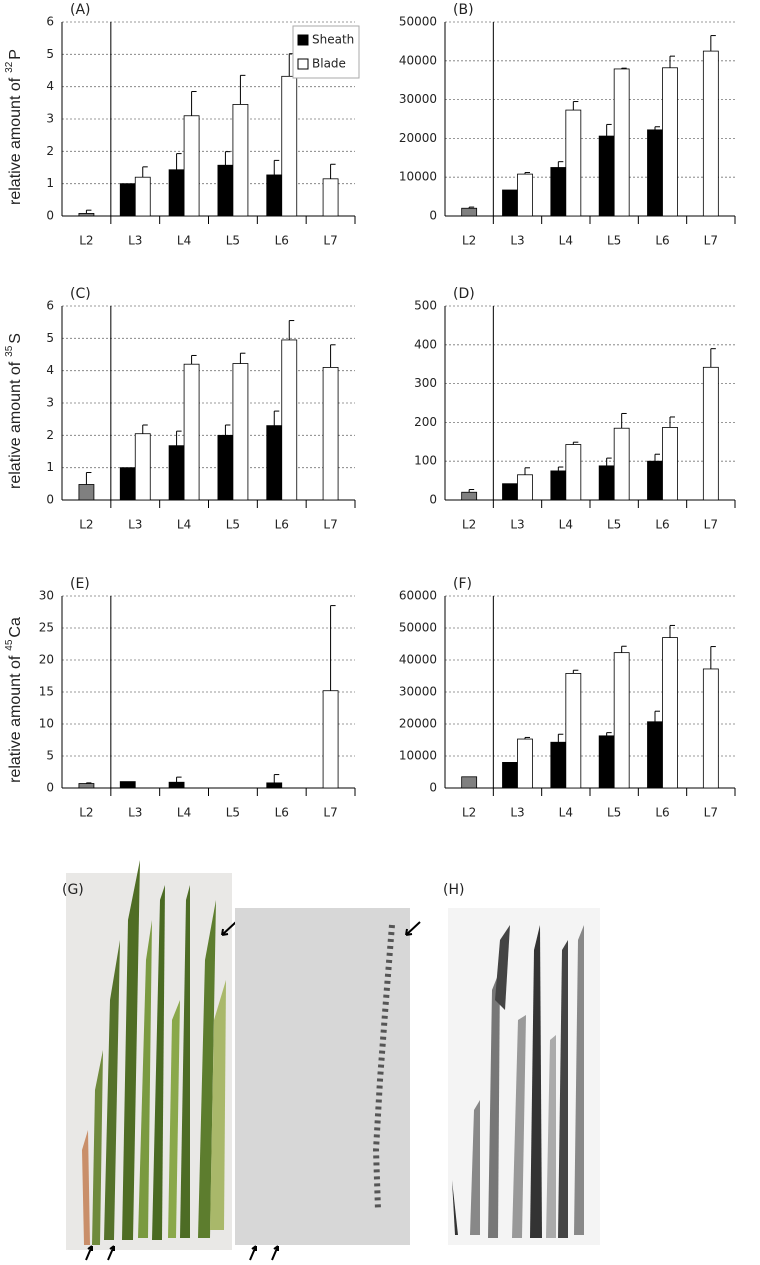 The image size is (760, 1265). Describe the element at coordinates (425, 422) in the screenshot. I see `y-tick-label: 200` at that location.